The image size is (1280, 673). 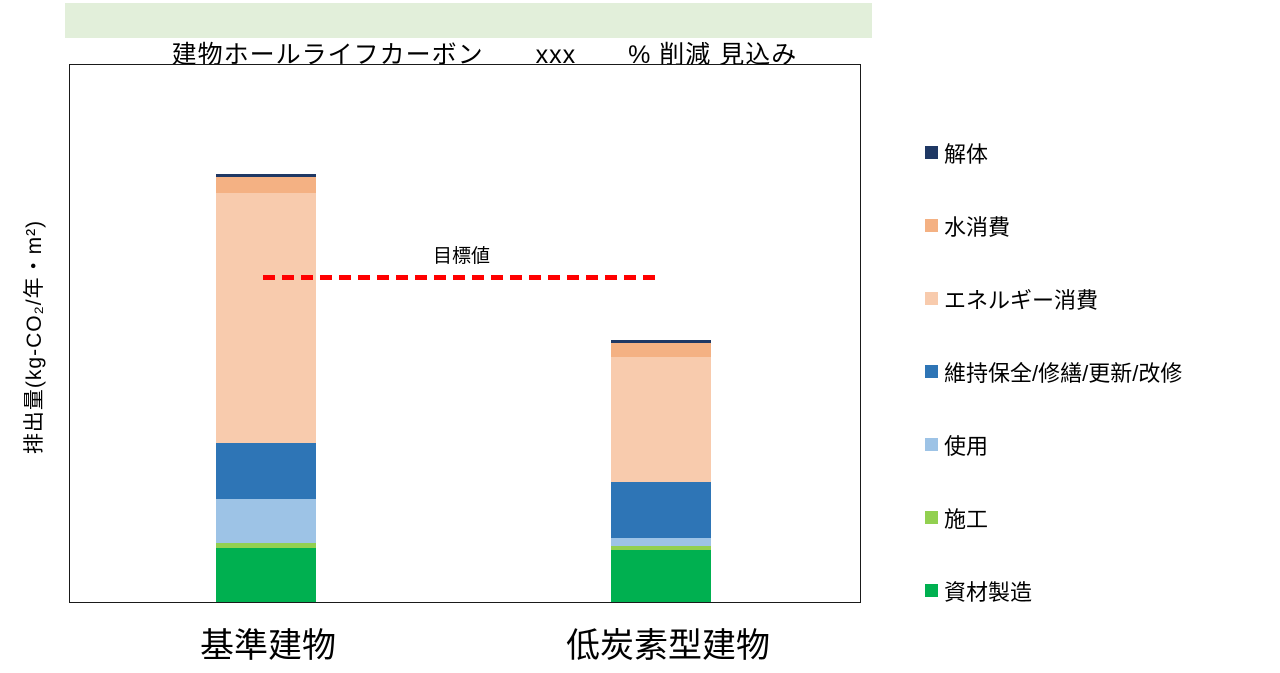 I want to click on legend-label: 資材製造, so click(x=988, y=592).